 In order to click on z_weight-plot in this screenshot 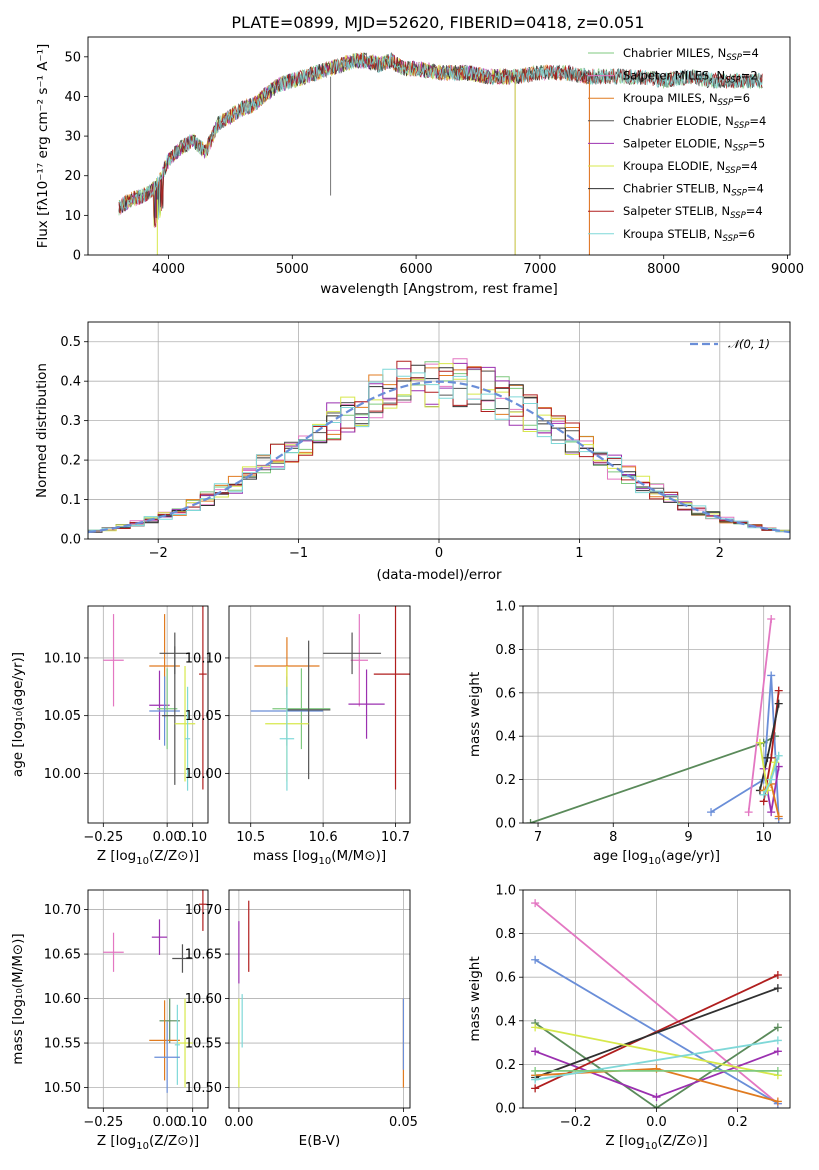, I will do `click(656, 1003)`.